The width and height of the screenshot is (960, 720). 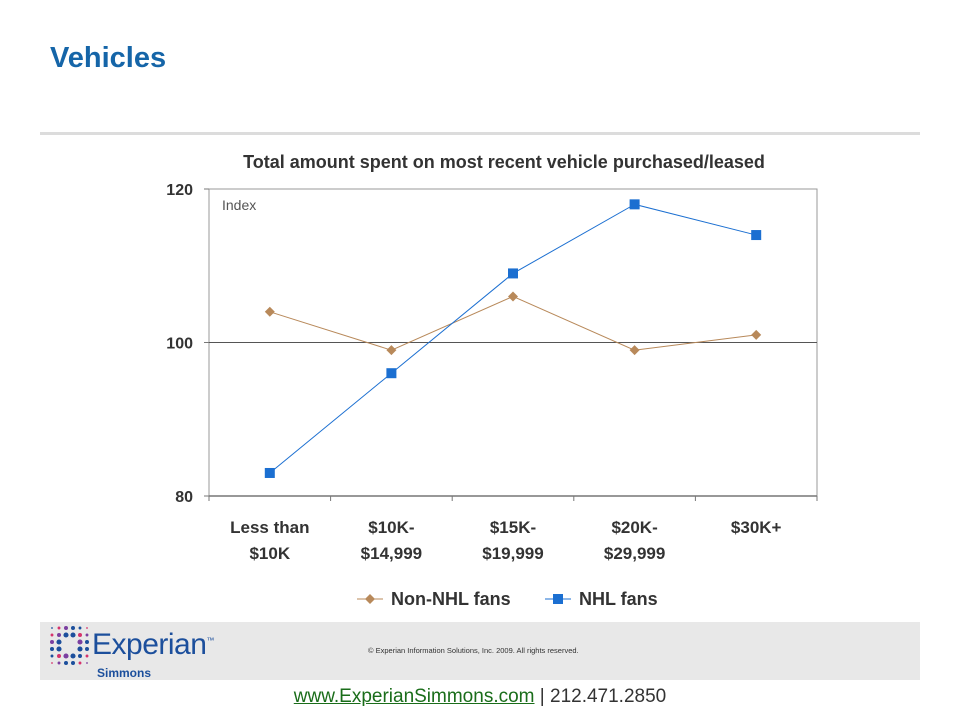 I want to click on website-link: www.ExperianSimmons.com, so click(x=414, y=696).